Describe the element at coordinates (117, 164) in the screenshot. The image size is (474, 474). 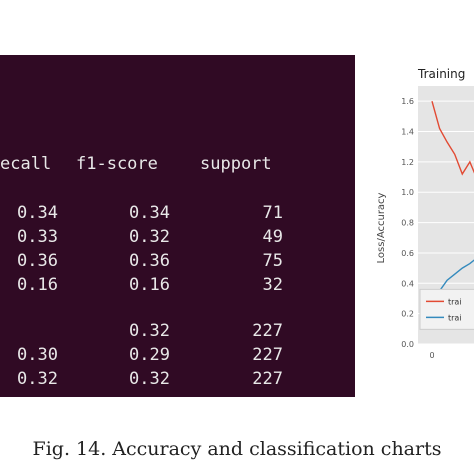
I see `header-f1-score: f1-score` at that location.